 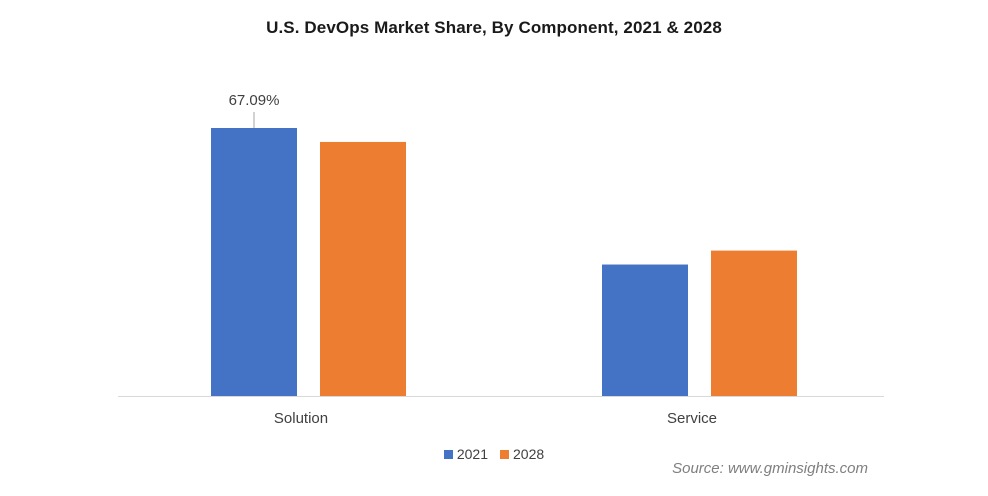 I want to click on bar-2028-solution, so click(x=363, y=268).